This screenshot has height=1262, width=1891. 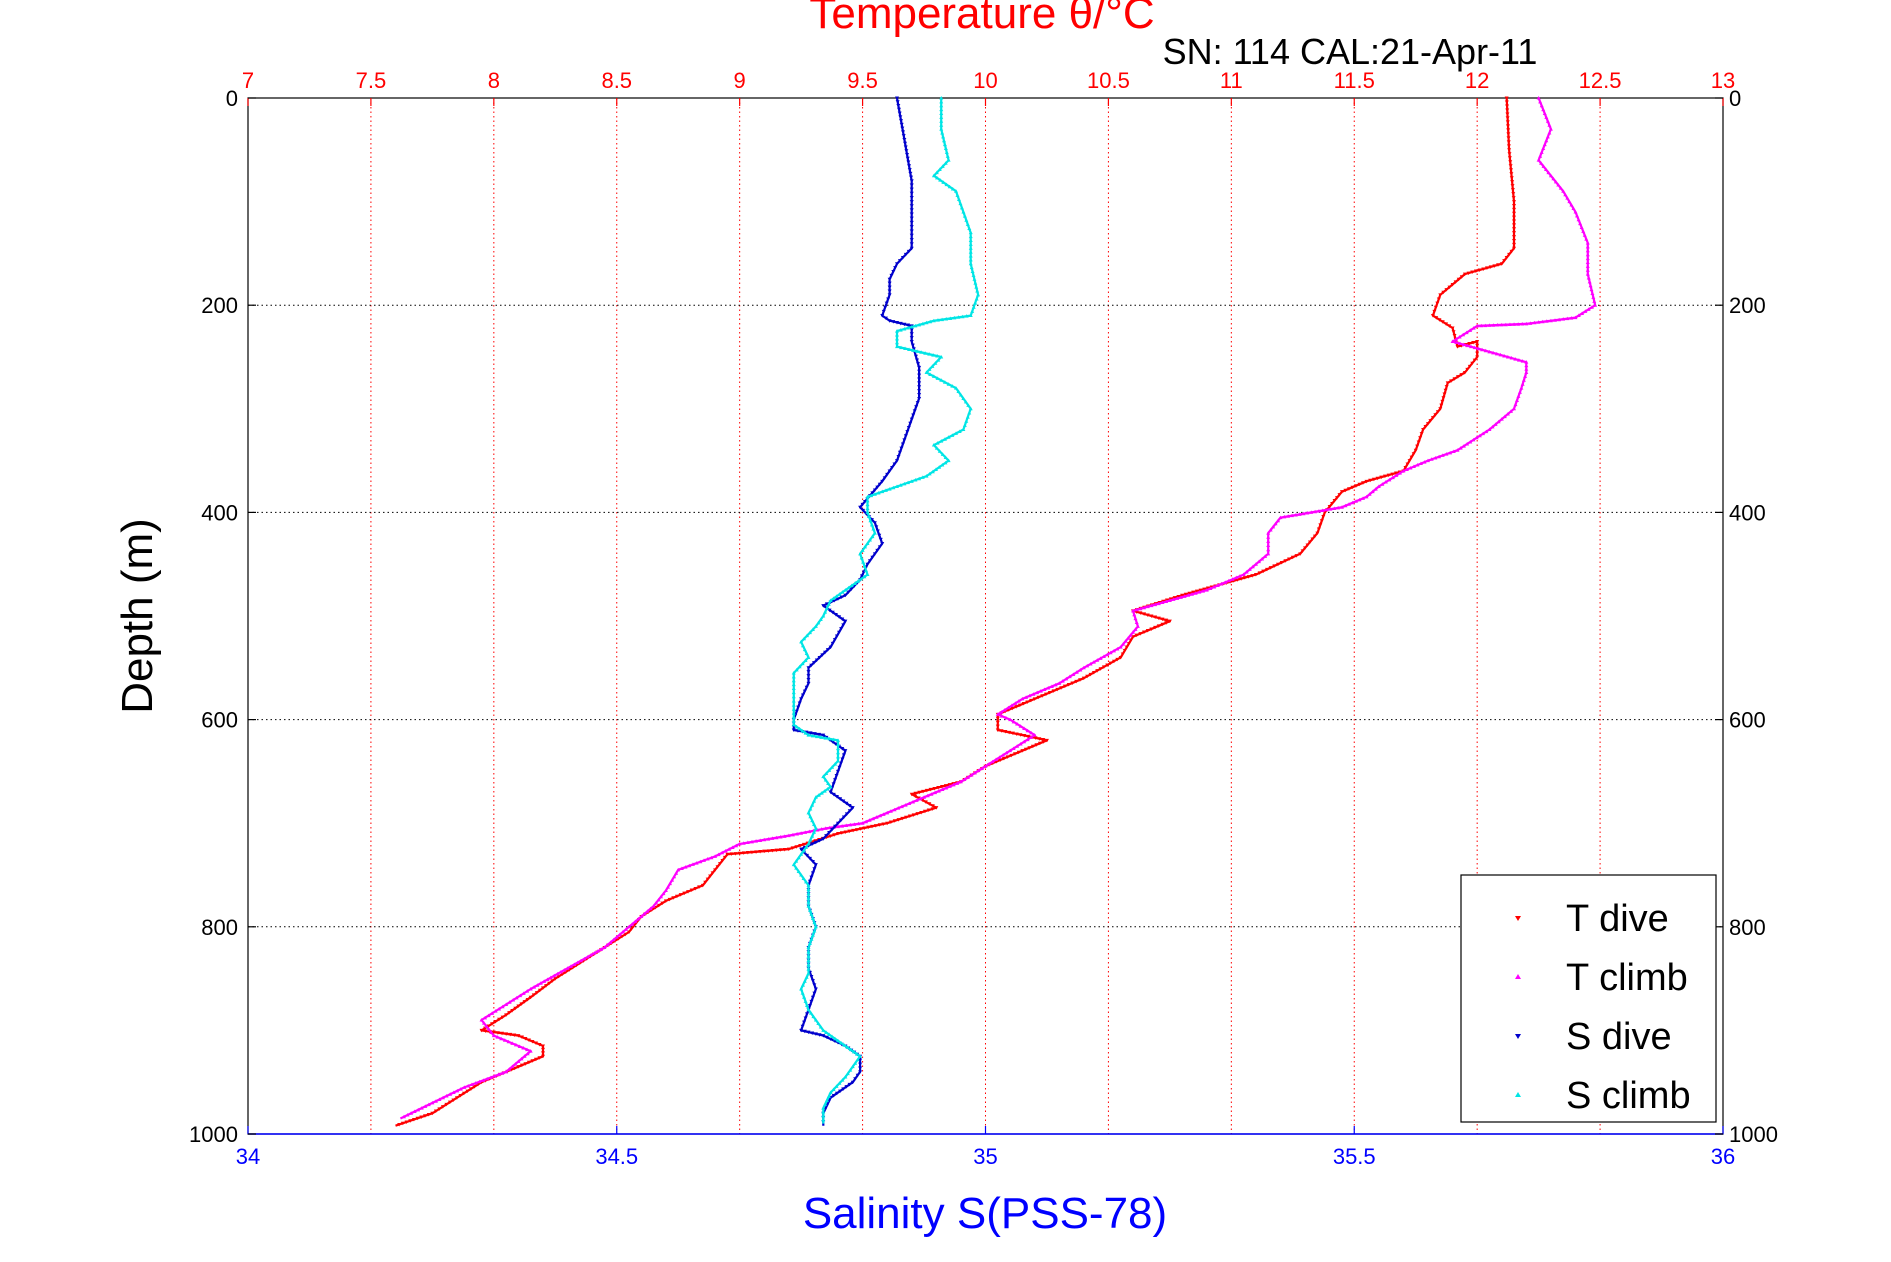 What do you see at coordinates (1477, 80) in the screenshot?
I see `top-tick-label: 12` at bounding box center [1477, 80].